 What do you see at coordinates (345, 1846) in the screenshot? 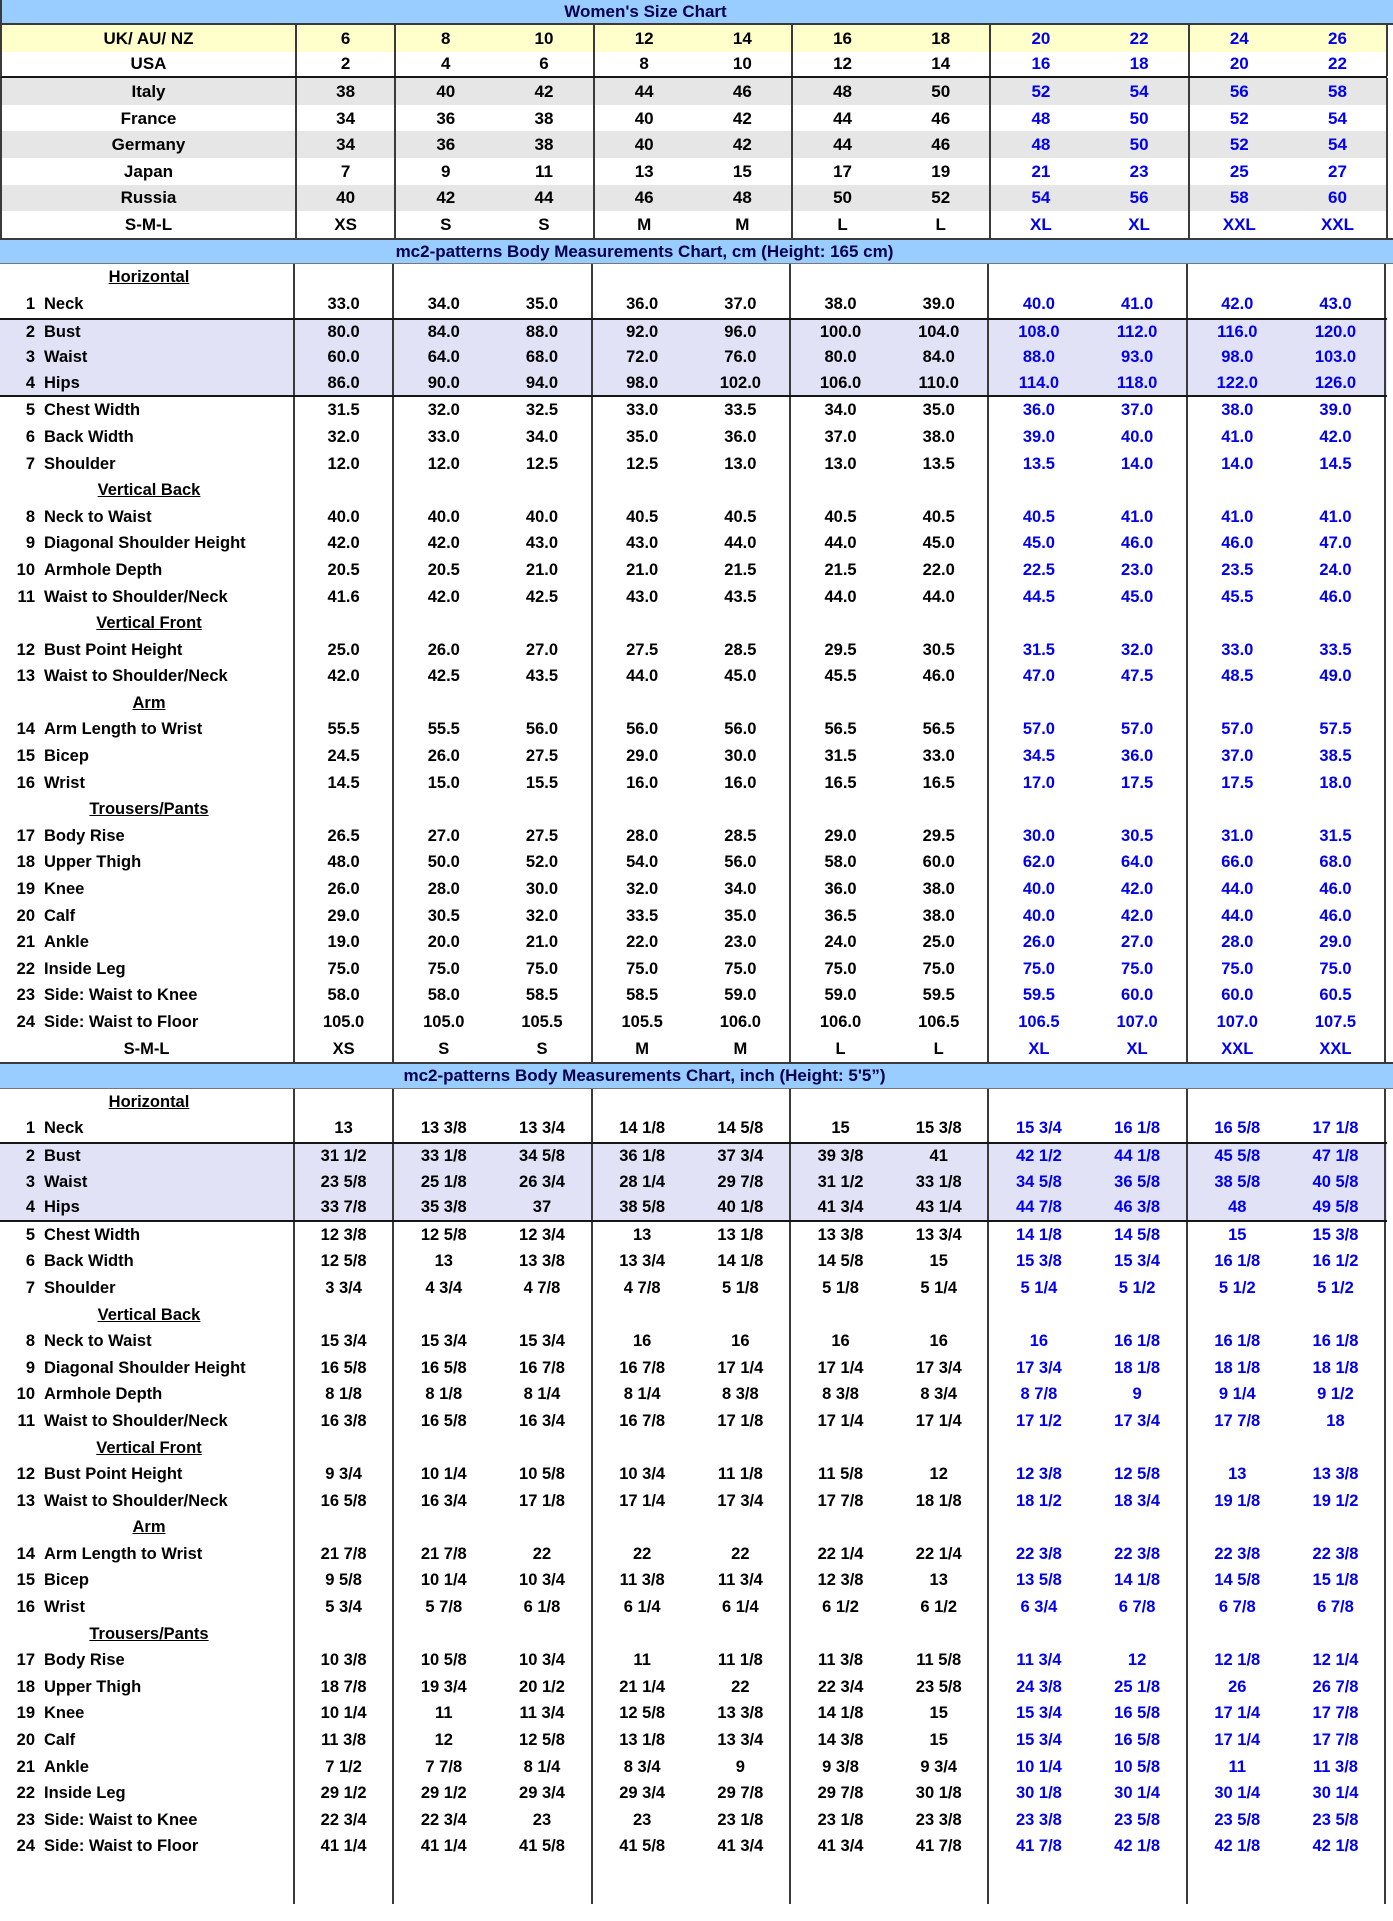
I see `value-cell: 41 1/4` at bounding box center [345, 1846].